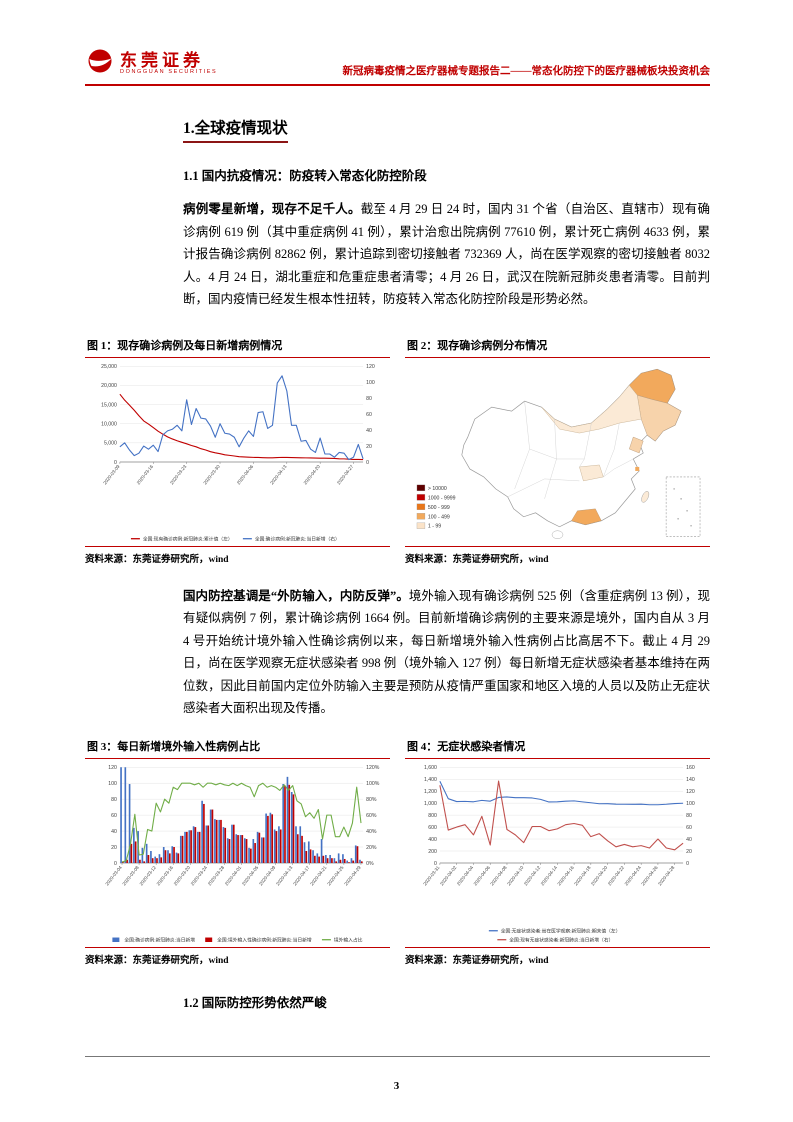 This screenshot has width=793, height=1122. What do you see at coordinates (245, 474) in the screenshot?
I see `svg-text: 2020-04-06` at bounding box center [245, 474].